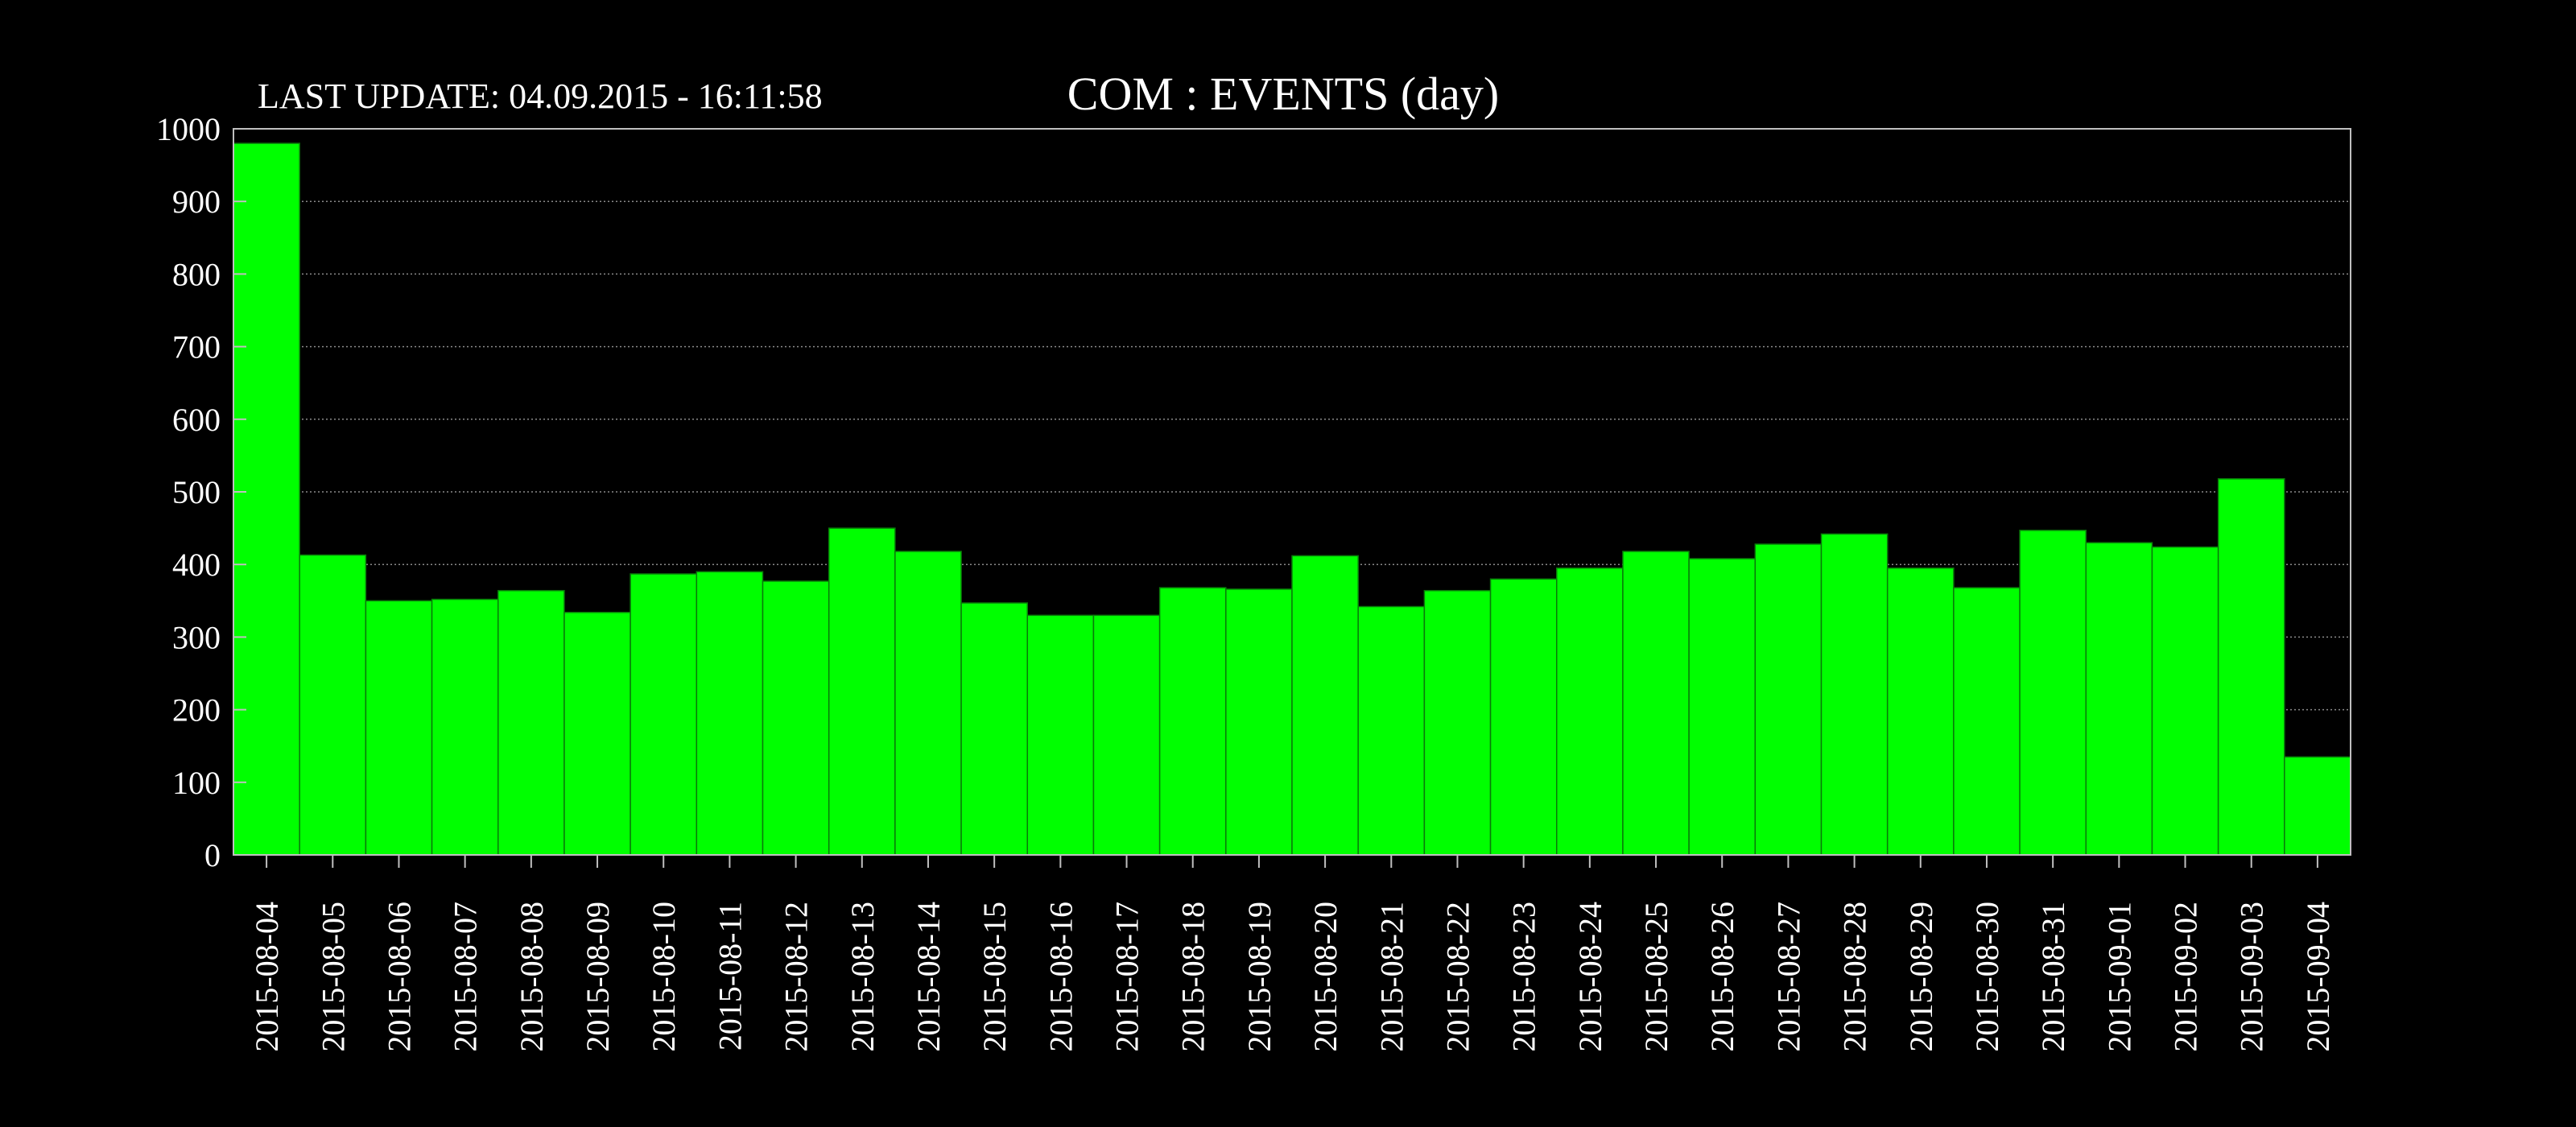 This screenshot has width=2576, height=1127. What do you see at coordinates (540, 96) in the screenshot?
I see `last-update-label: LAST UPDATE: 04.09.2015 - 16:11:58` at bounding box center [540, 96].